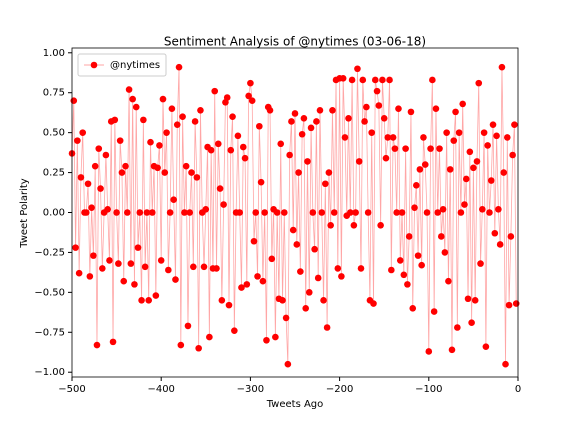  What do you see at coordinates (24, 213) in the screenshot?
I see `y-axis-label: Tweet Polarity` at bounding box center [24, 213].